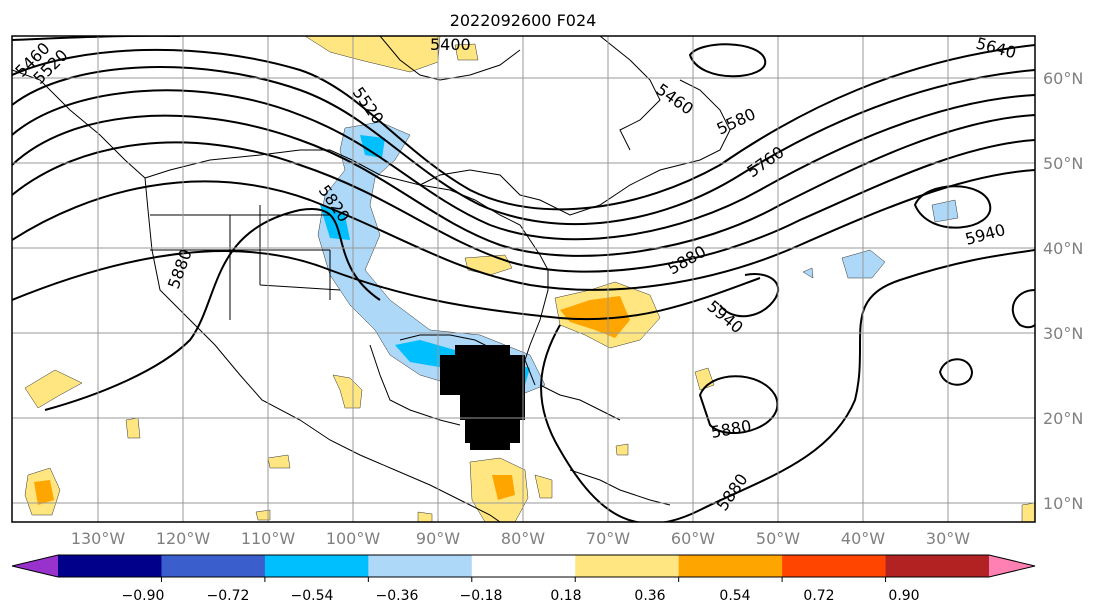  Describe the element at coordinates (481, 596) in the screenshot. I see `colorbar-tick: −0.18` at that location.